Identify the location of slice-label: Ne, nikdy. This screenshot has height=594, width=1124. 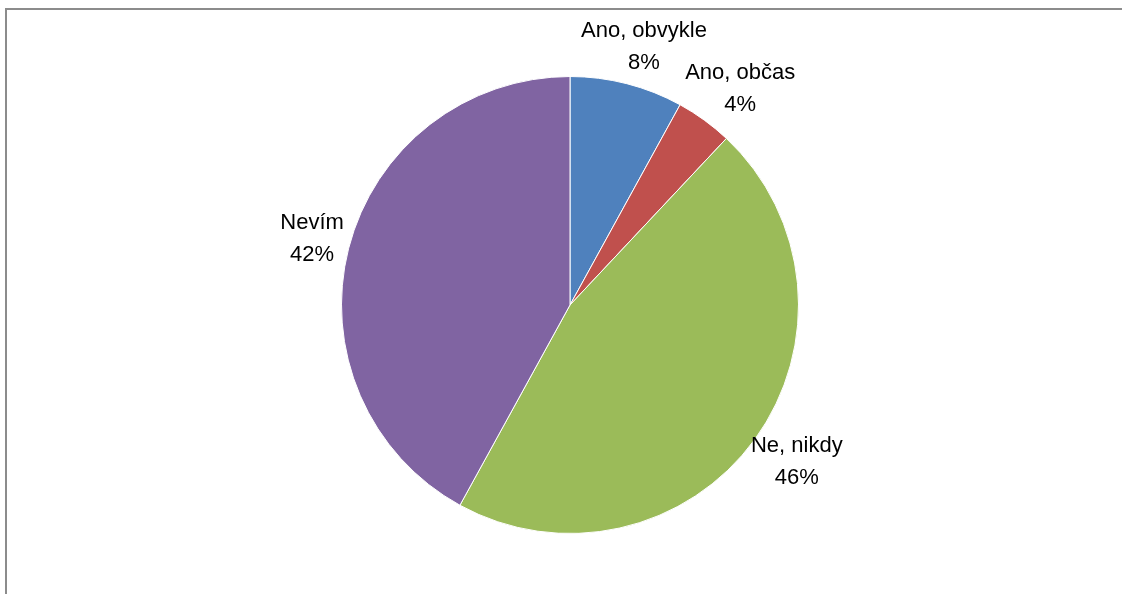
(796, 444).